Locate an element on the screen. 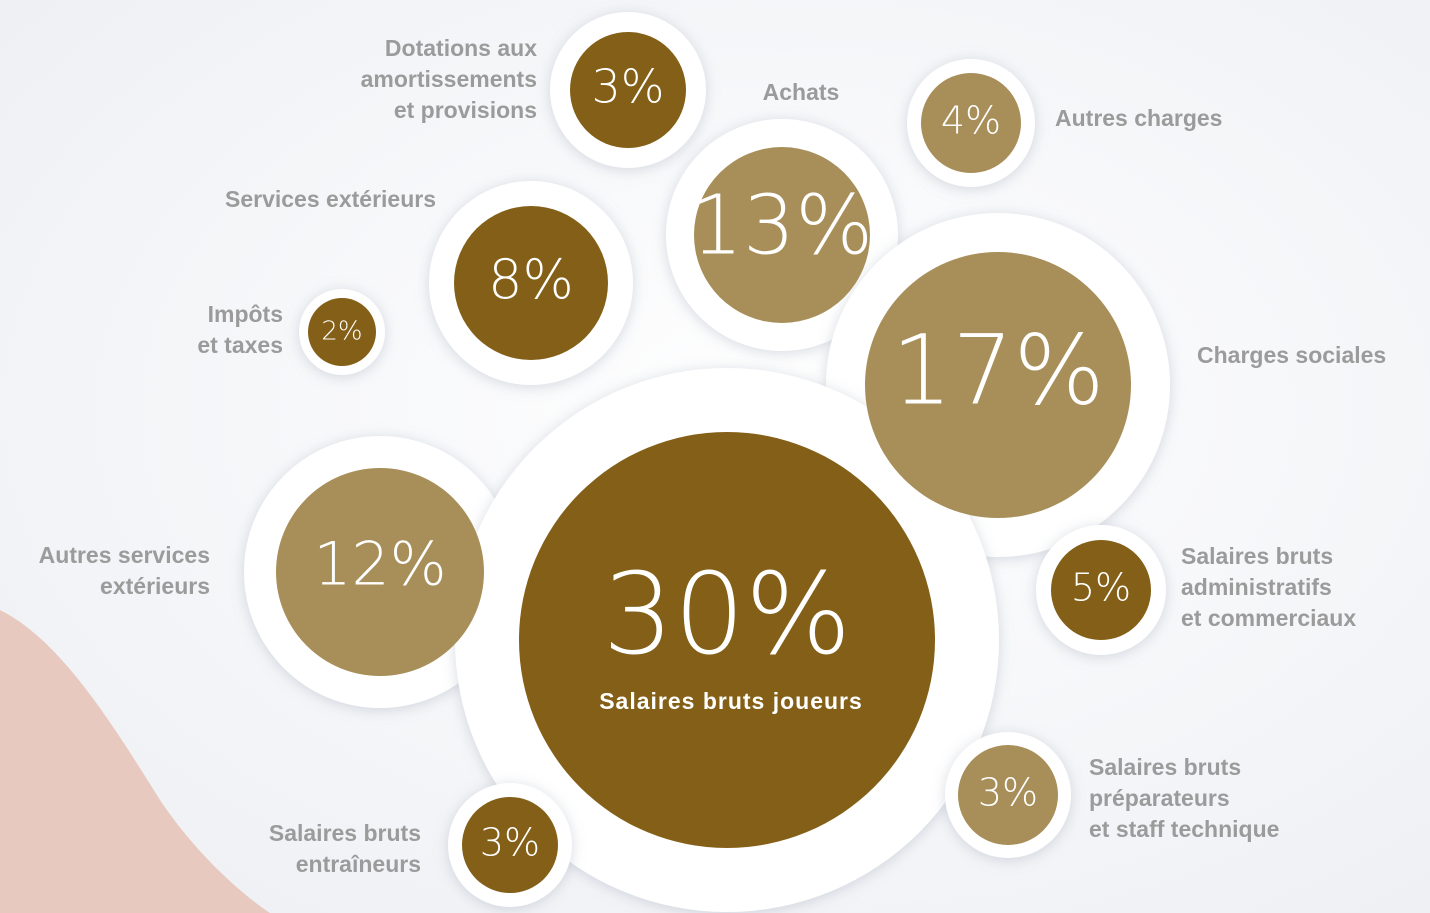  category-label: Autres charges is located at coordinates (1138, 118).